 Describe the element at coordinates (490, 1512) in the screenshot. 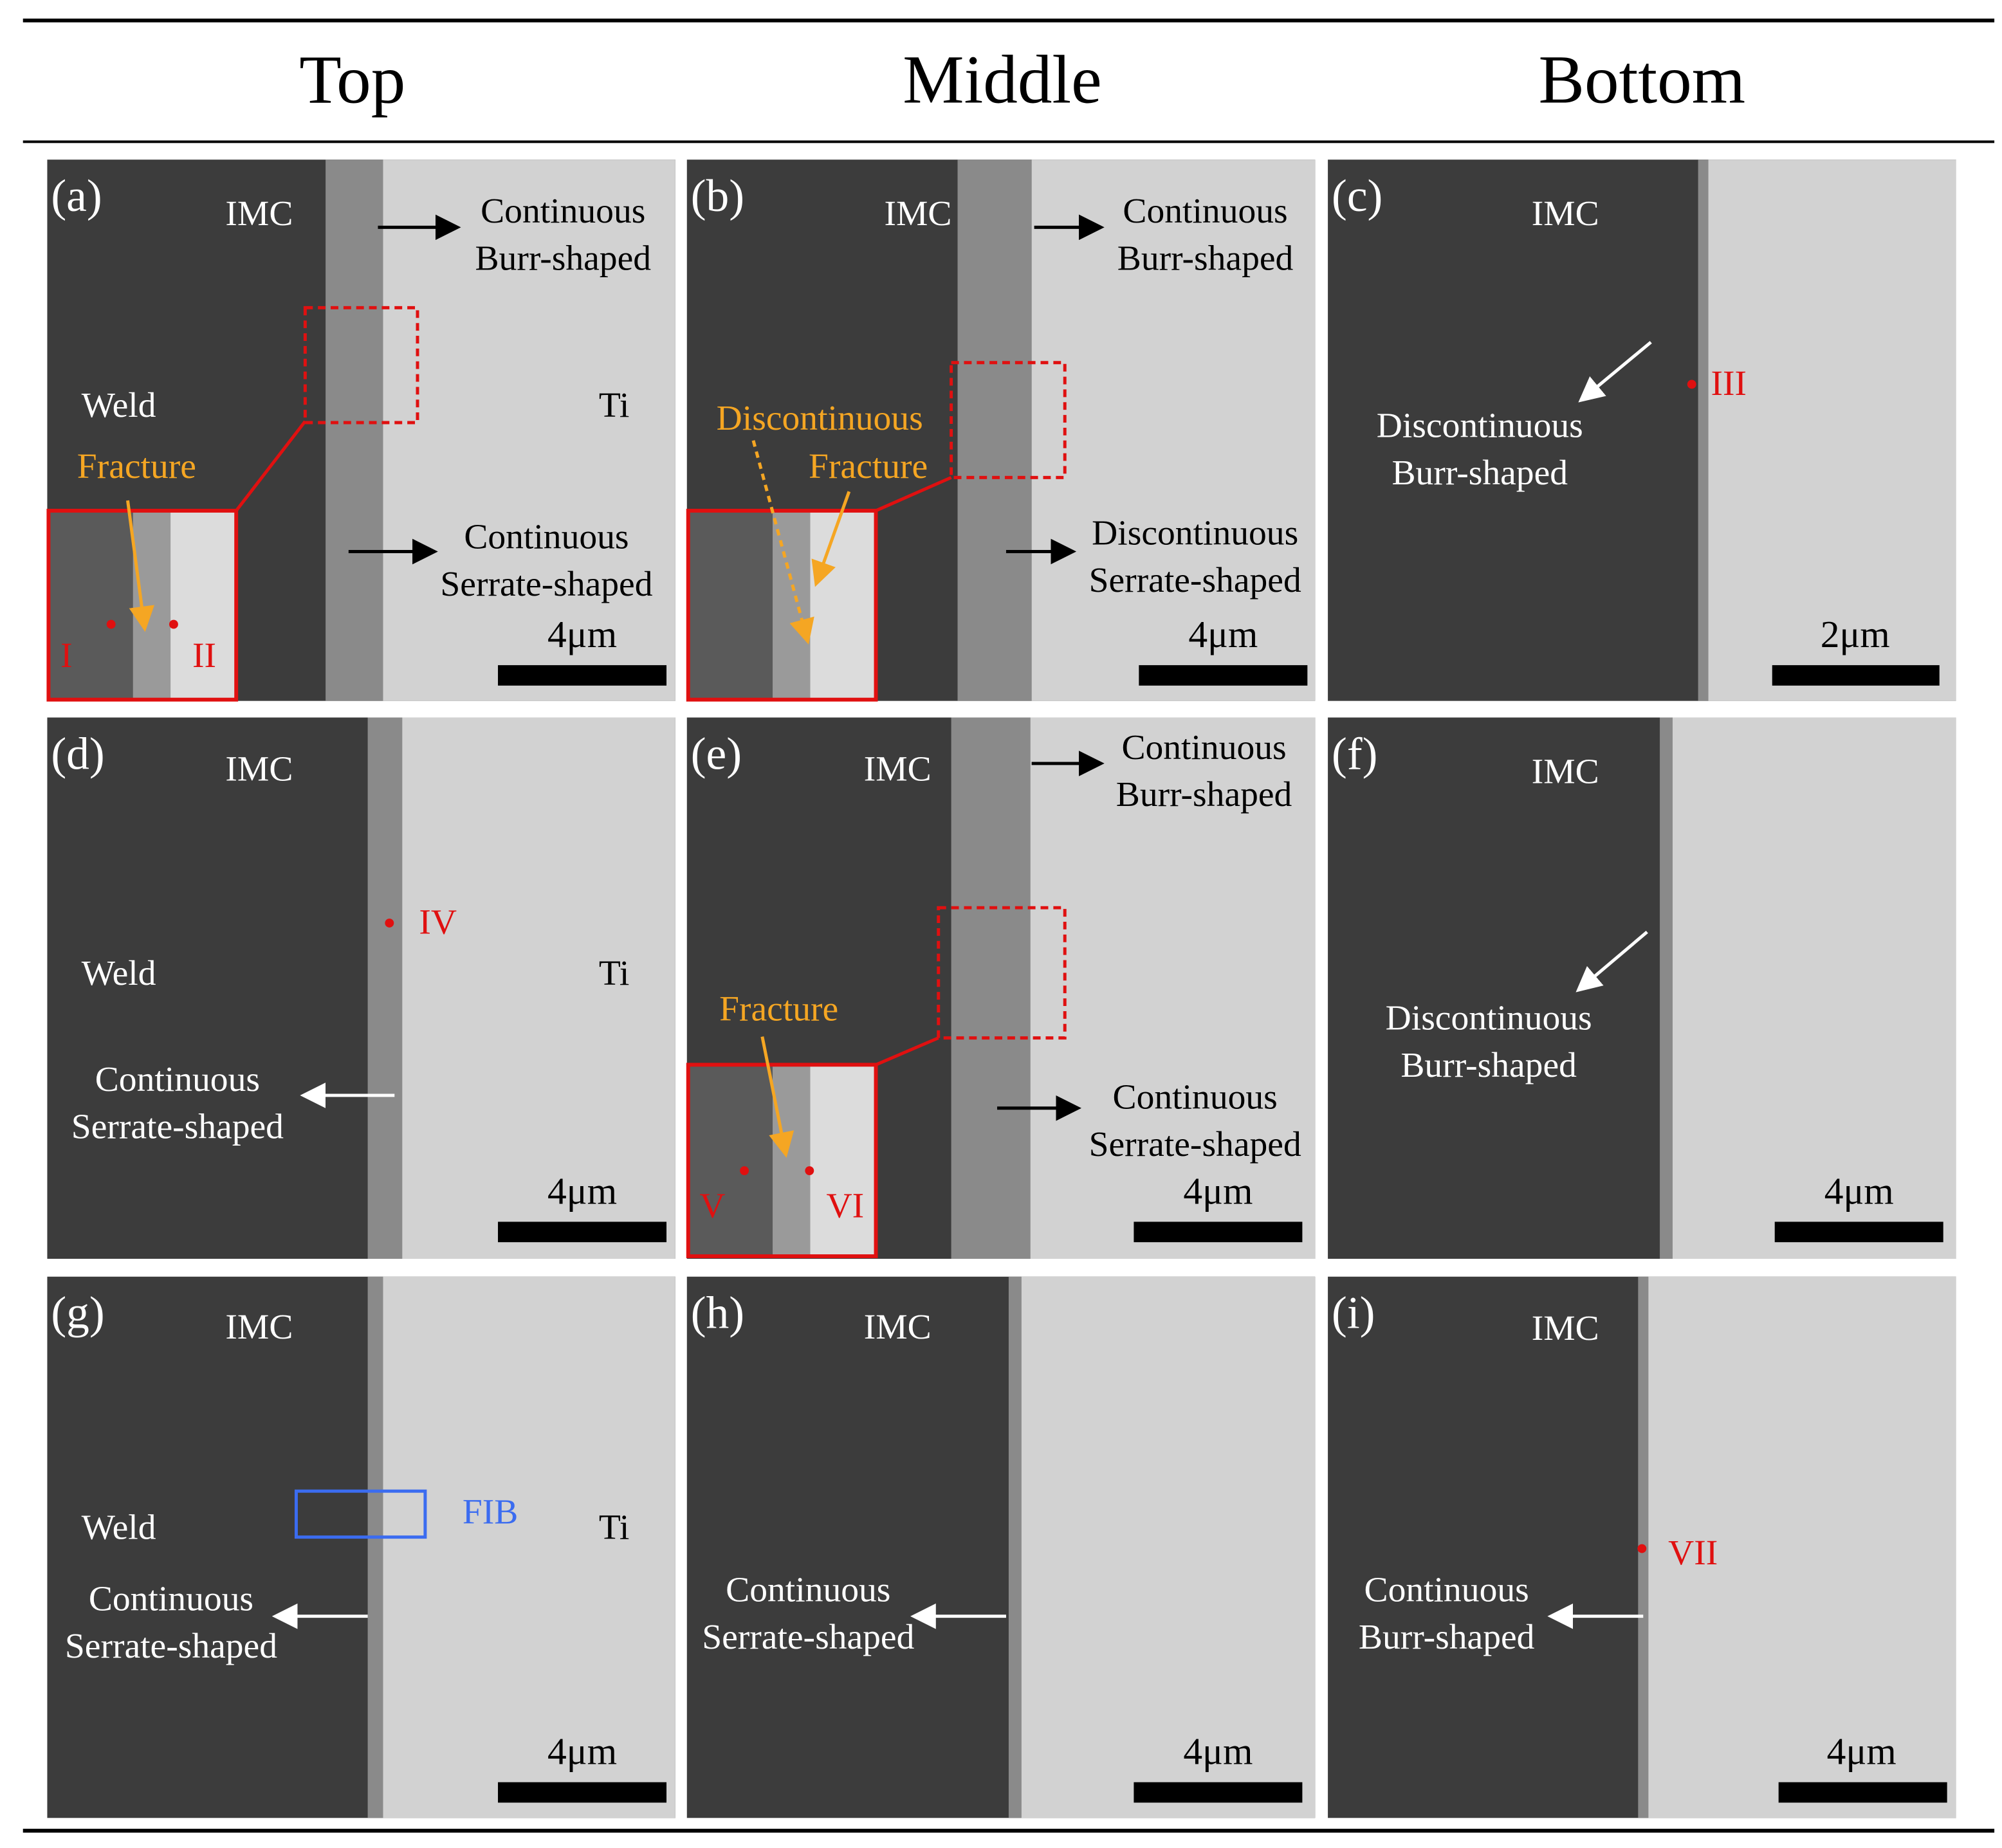

I see `annotation: FIB` at that location.